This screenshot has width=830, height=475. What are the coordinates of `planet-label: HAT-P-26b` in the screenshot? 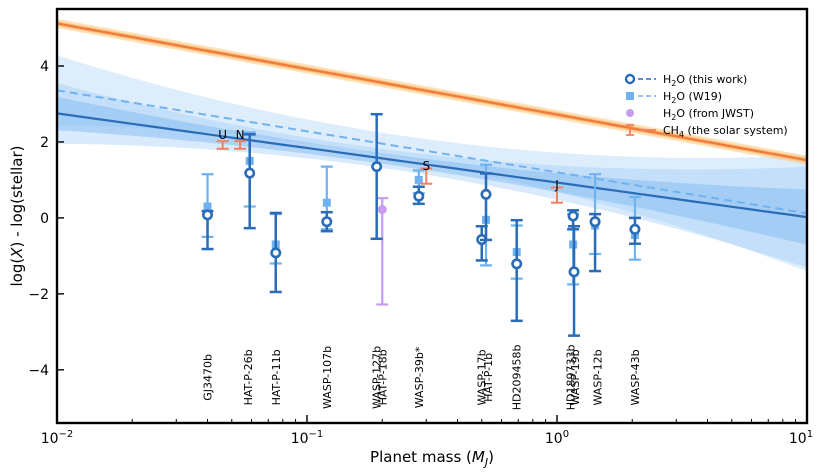 It's located at (248, 377).